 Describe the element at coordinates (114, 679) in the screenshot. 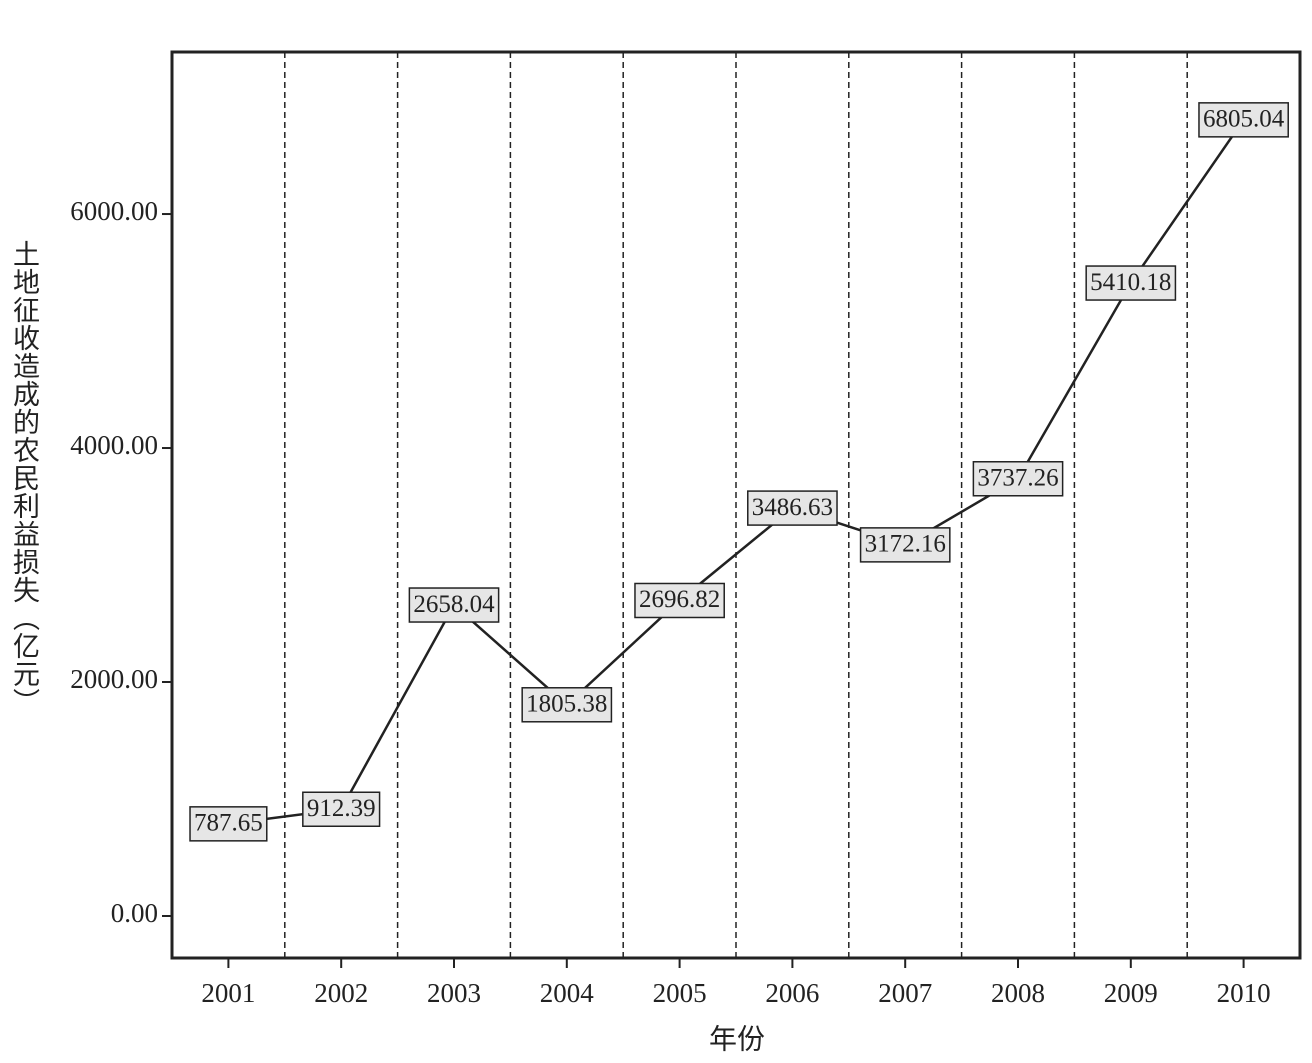

I see `y-tick-label: 2000.00` at that location.